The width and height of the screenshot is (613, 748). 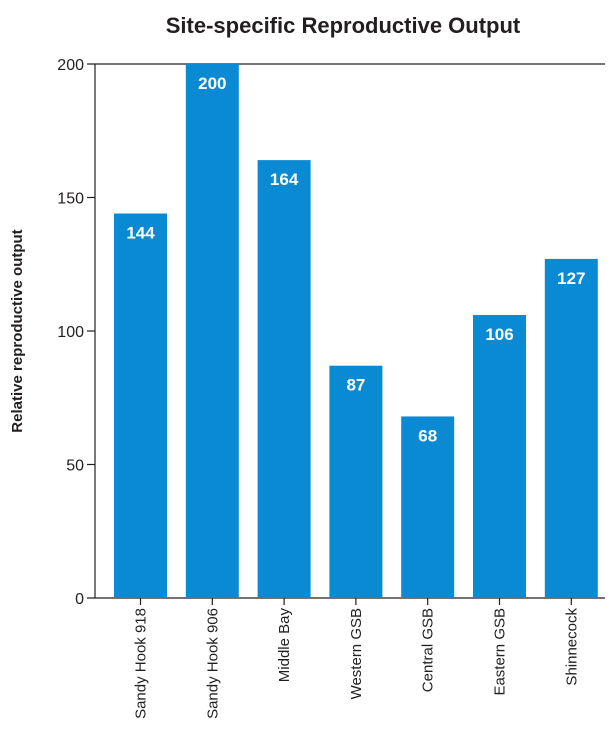 What do you see at coordinates (70, 199) in the screenshot?
I see `y-tick-label: 150` at bounding box center [70, 199].